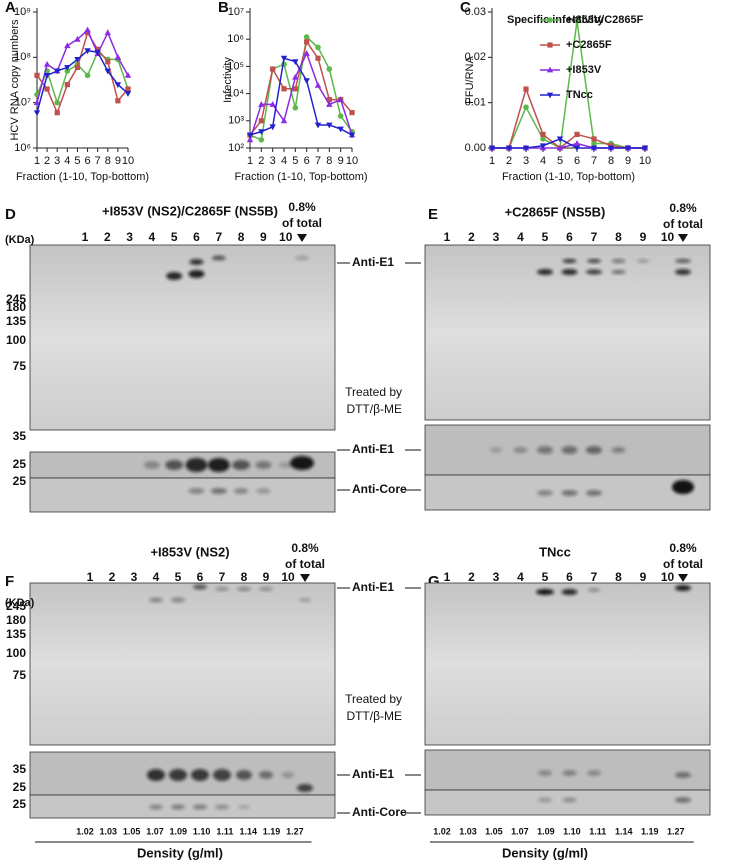  I want to click on blot-title: +C2865F (NS5B), so click(555, 211).